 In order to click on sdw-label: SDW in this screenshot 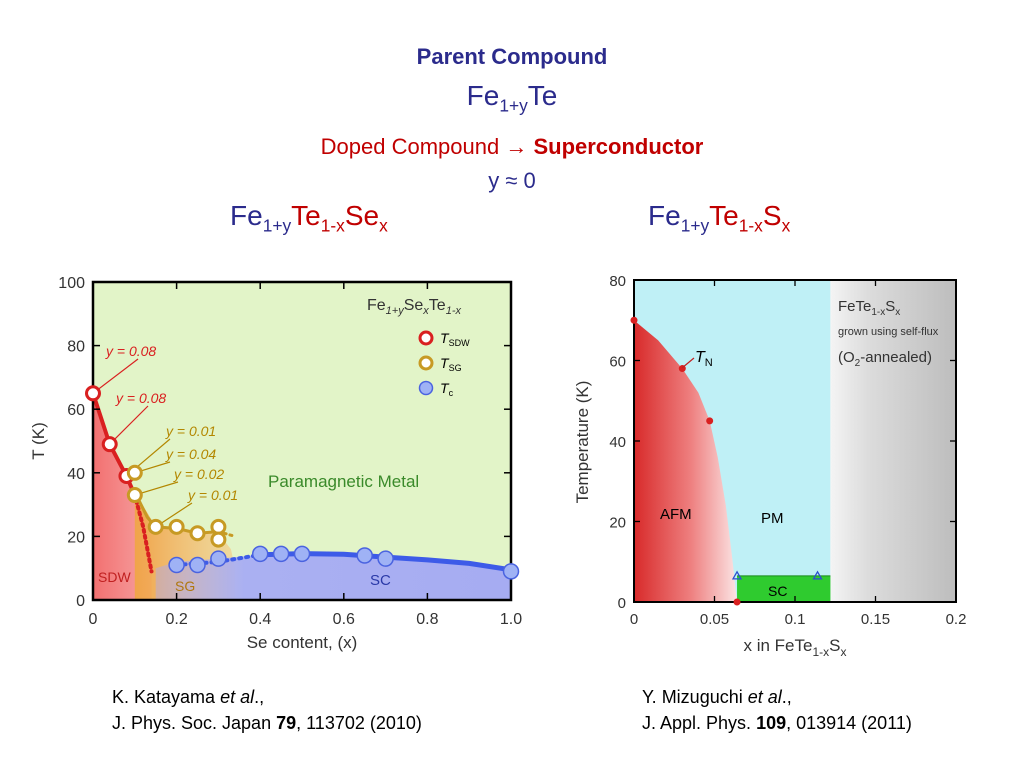, I will do `click(114, 577)`.